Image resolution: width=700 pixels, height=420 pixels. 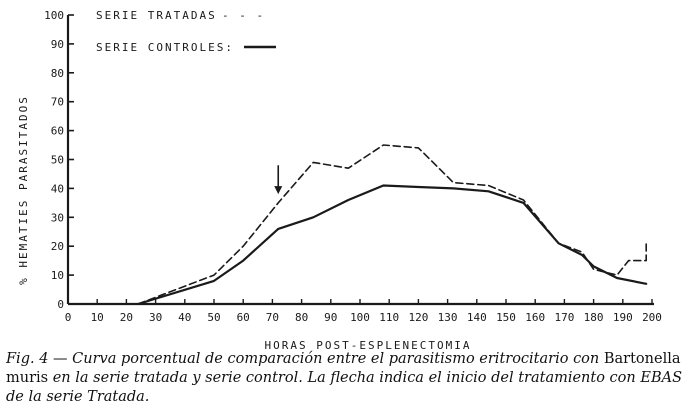 What do you see at coordinates (68, 317) in the screenshot?
I see `x-tick-label: 0` at bounding box center [68, 317].